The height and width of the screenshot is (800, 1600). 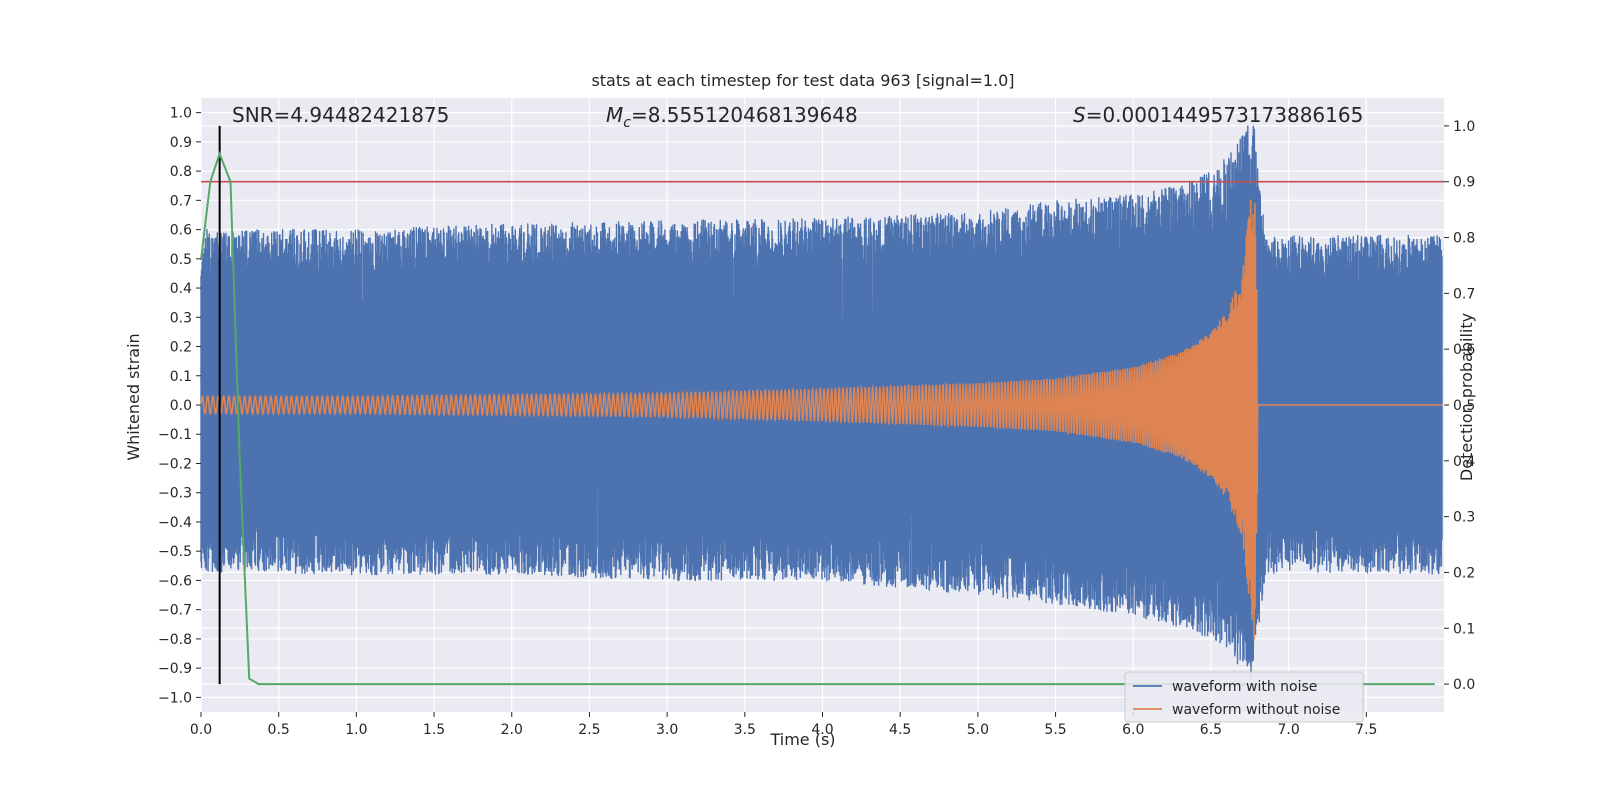 I want to click on x-tick-label-5: 2.5, so click(x=589, y=730).